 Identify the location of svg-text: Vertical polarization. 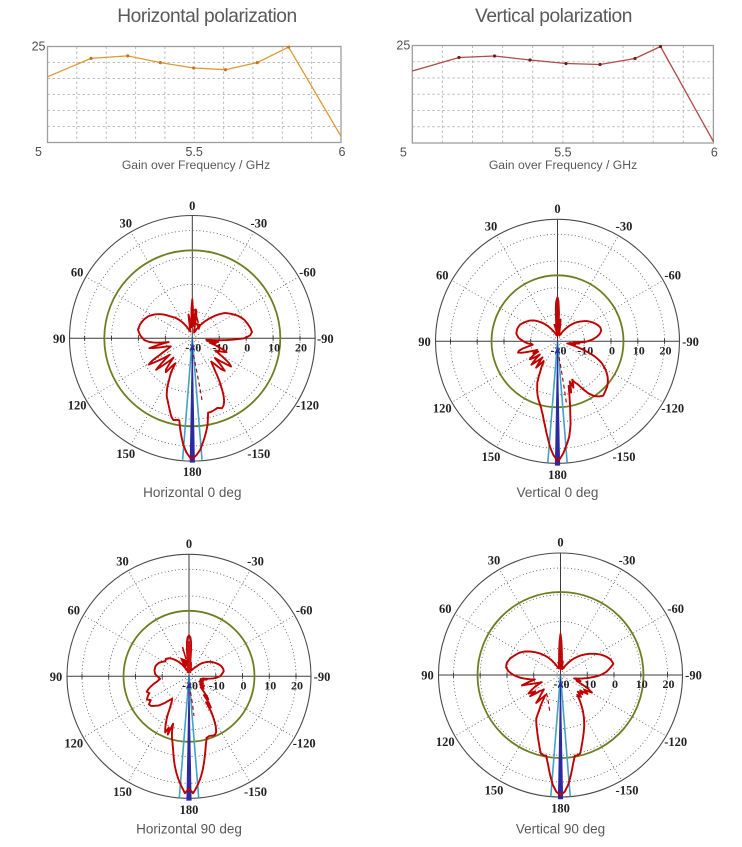
(553, 16).